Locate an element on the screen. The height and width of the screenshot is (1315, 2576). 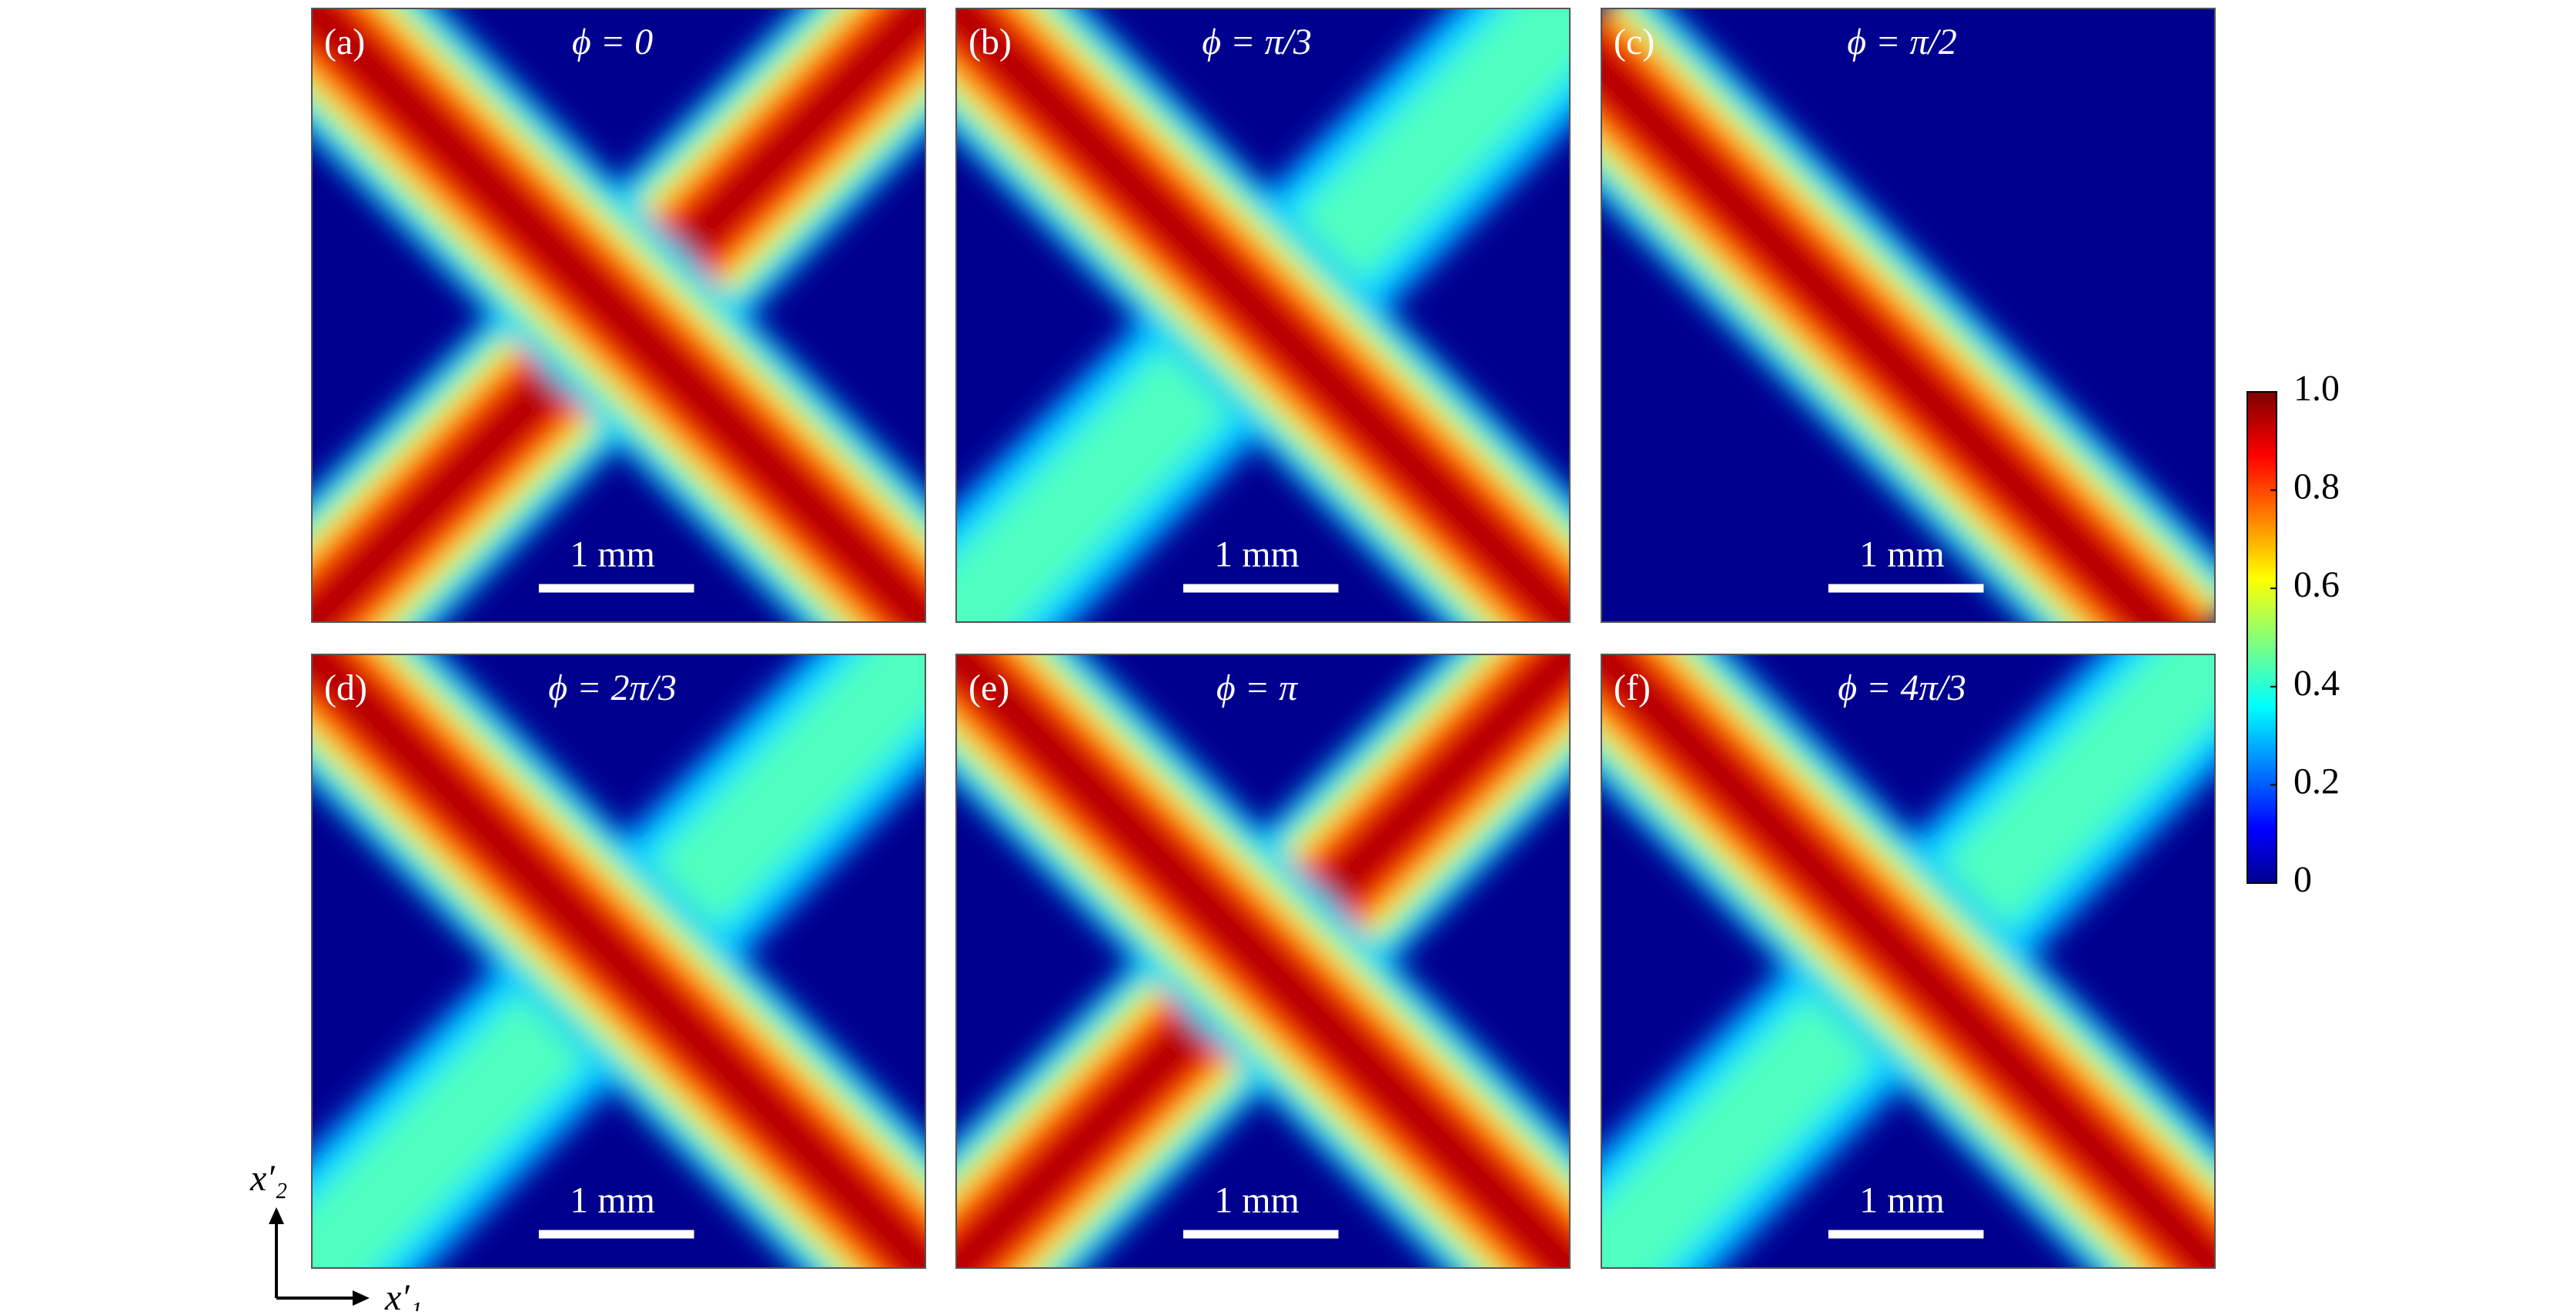
phase-label: ϕ = π/3 is located at coordinates (1257, 42).